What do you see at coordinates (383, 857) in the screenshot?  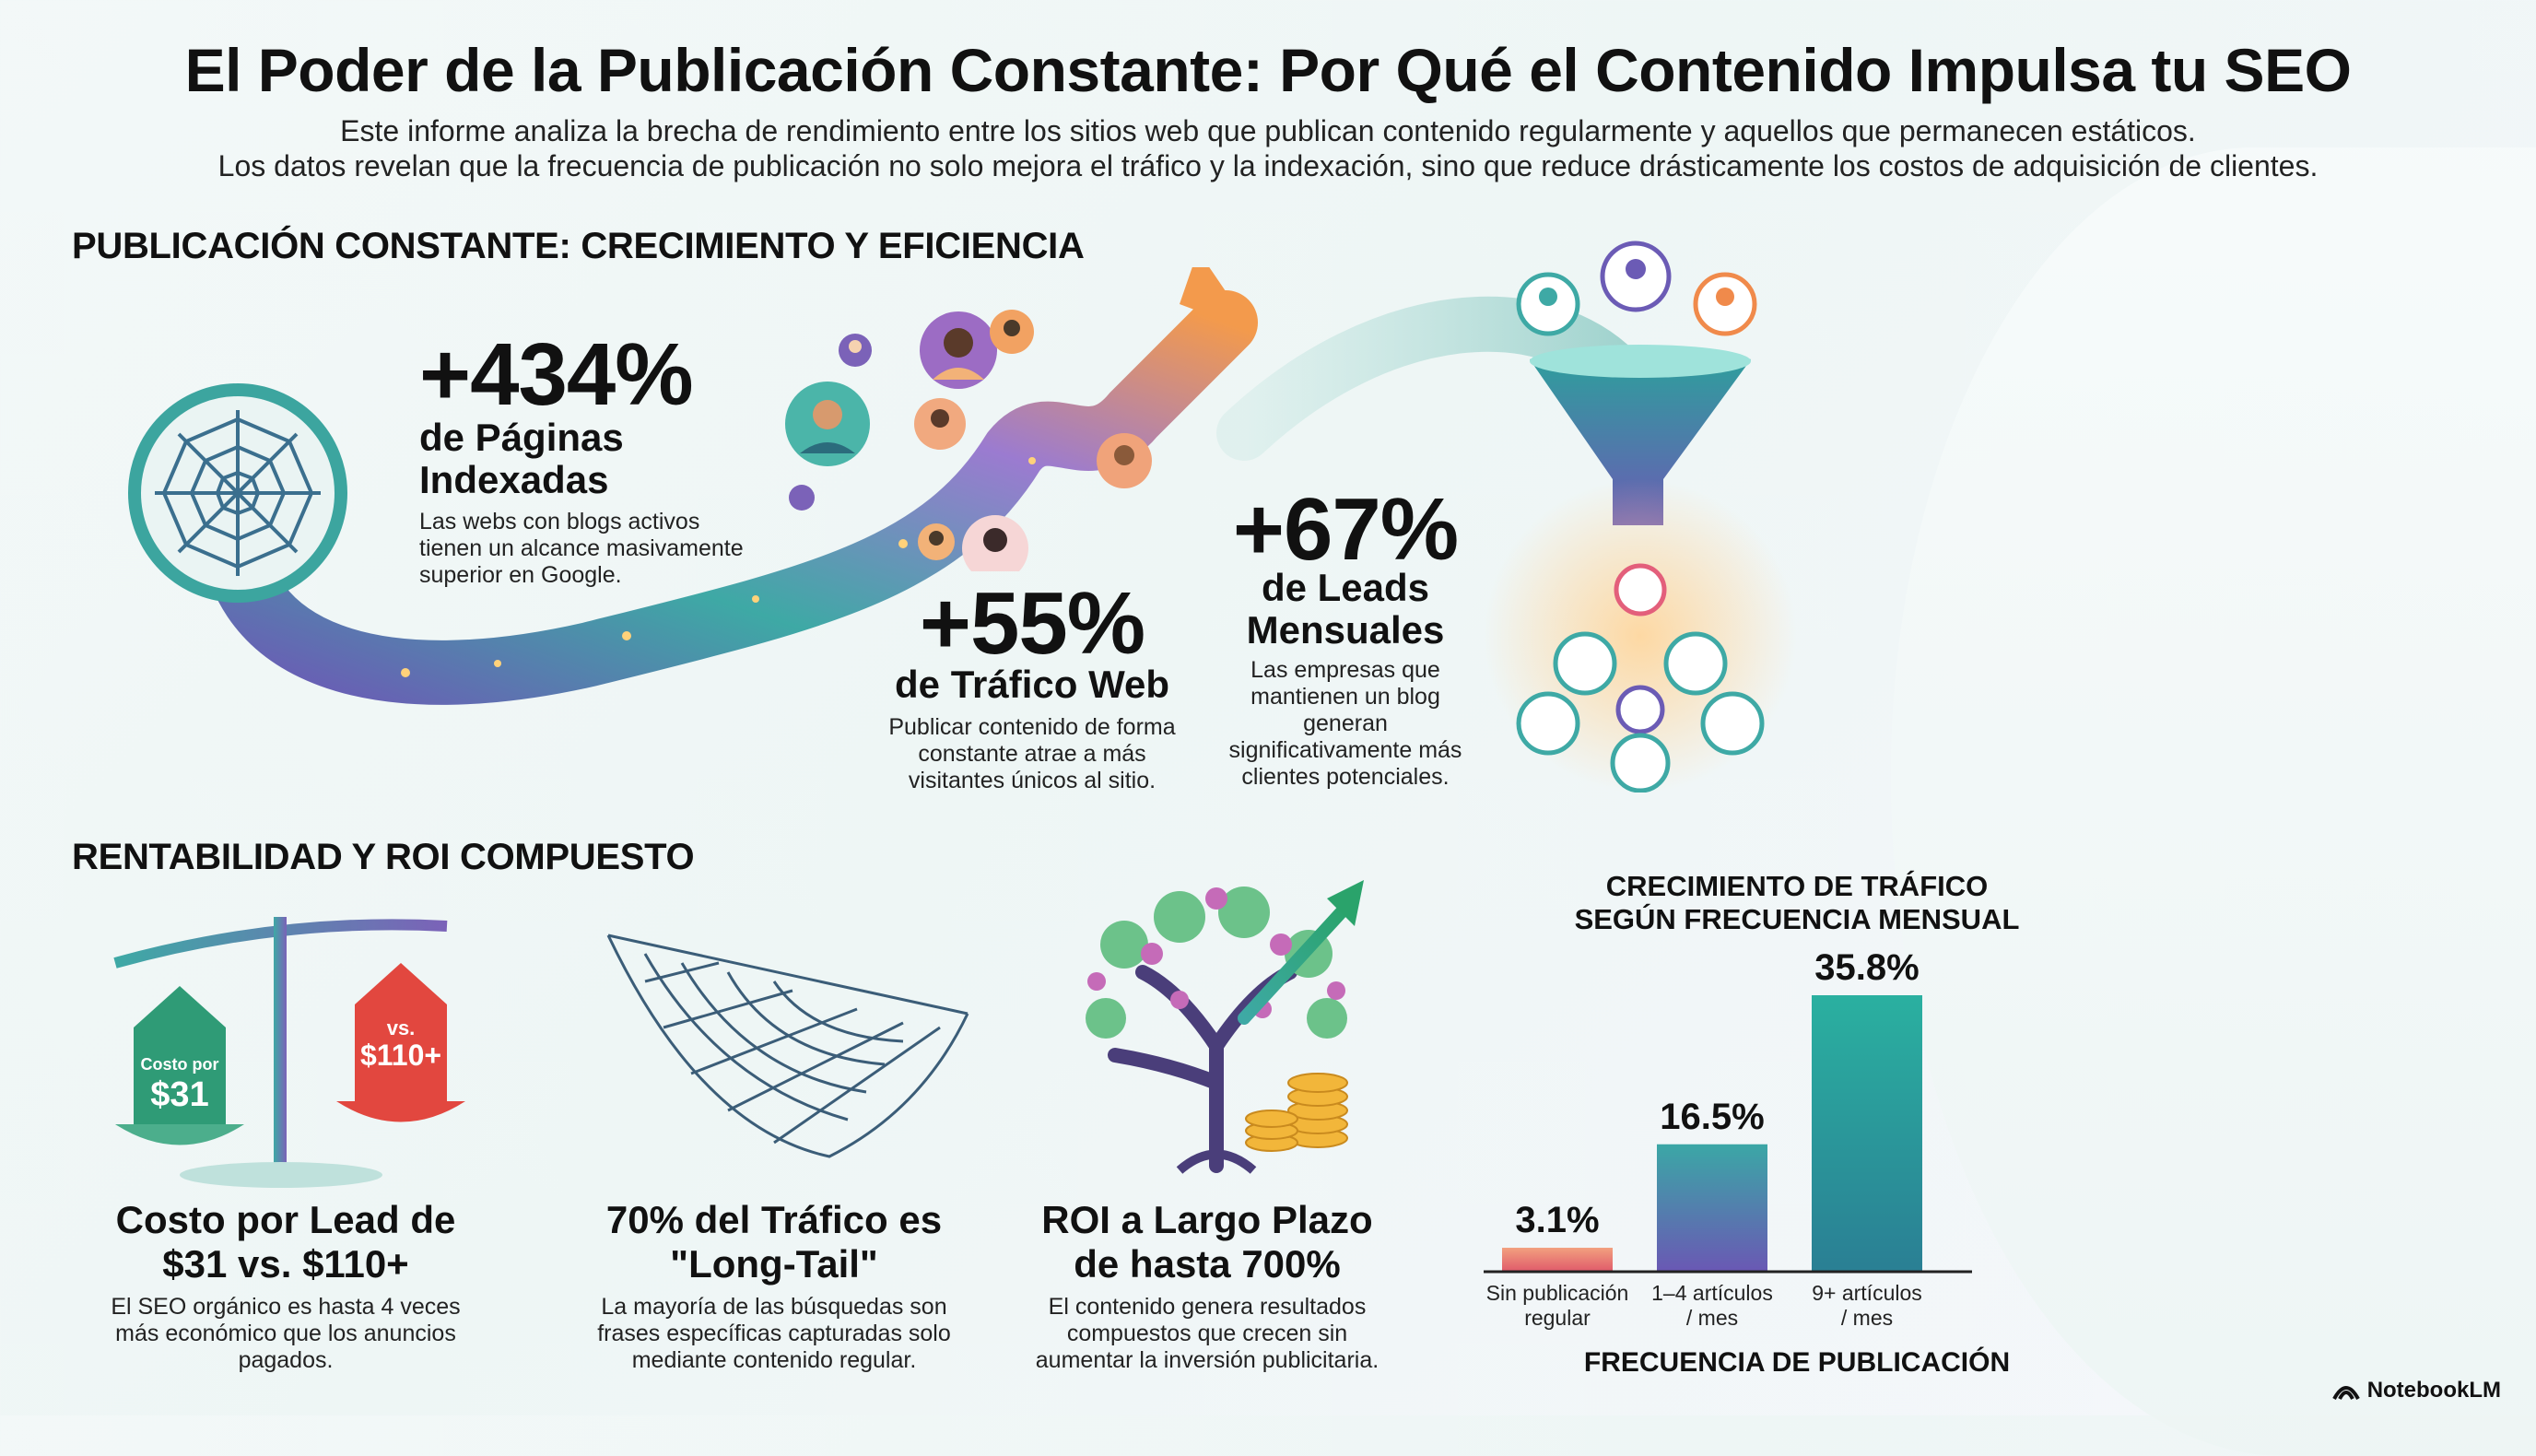 I see `section2-heading: RENTABILIDAD Y ROI COMPUESTO` at bounding box center [383, 857].